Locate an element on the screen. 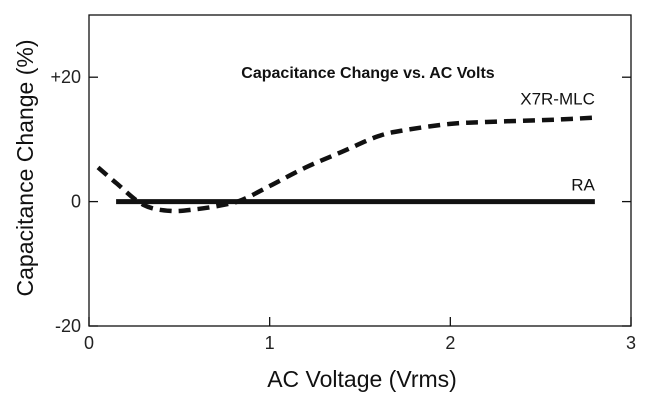  y-tick-label: -20 is located at coordinates (68, 326).